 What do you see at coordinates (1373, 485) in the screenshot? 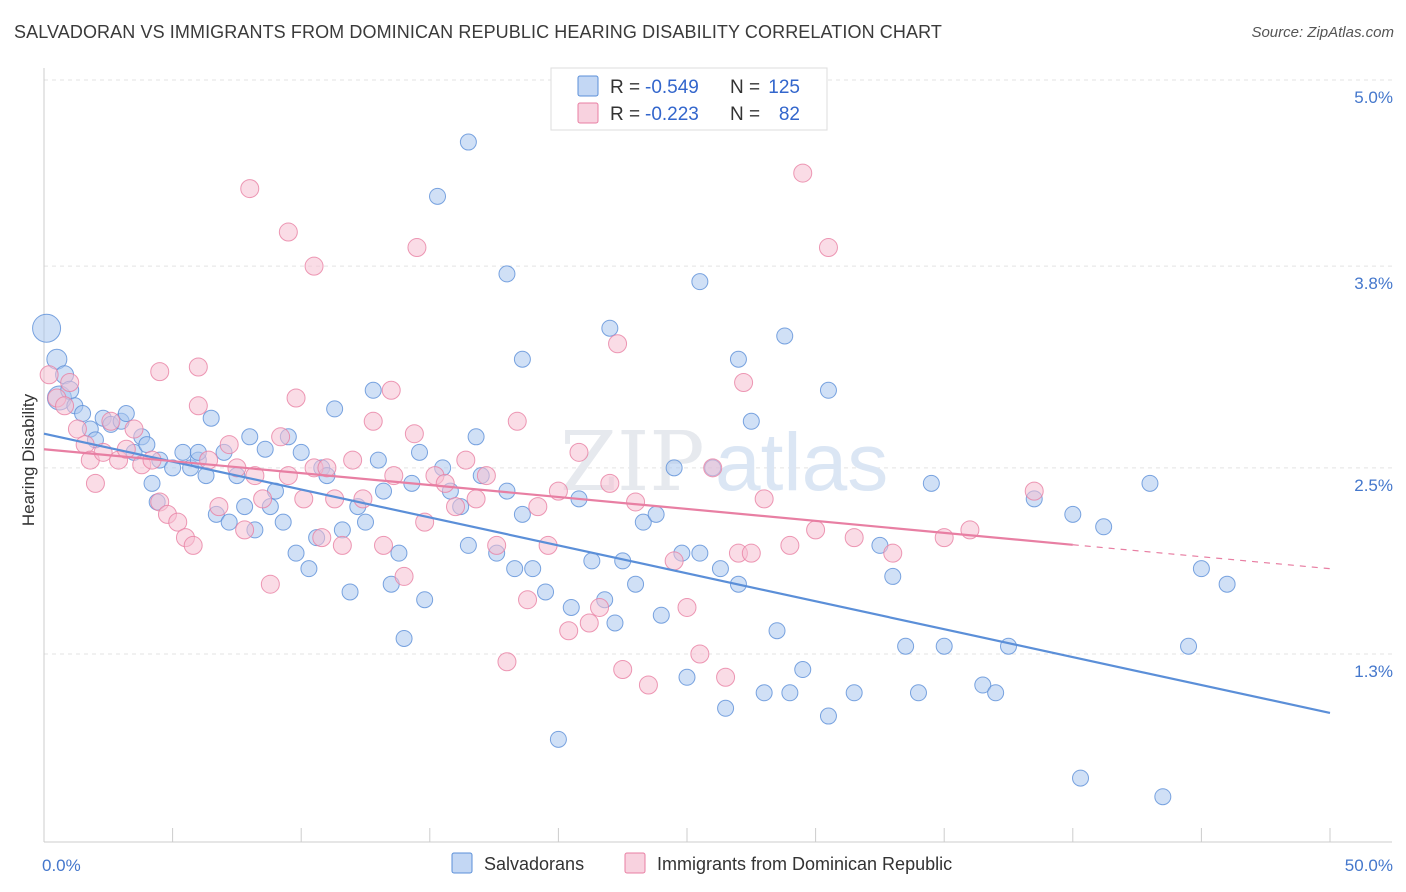
I see `y-tick-label-1: 2.5%` at bounding box center [1373, 485].